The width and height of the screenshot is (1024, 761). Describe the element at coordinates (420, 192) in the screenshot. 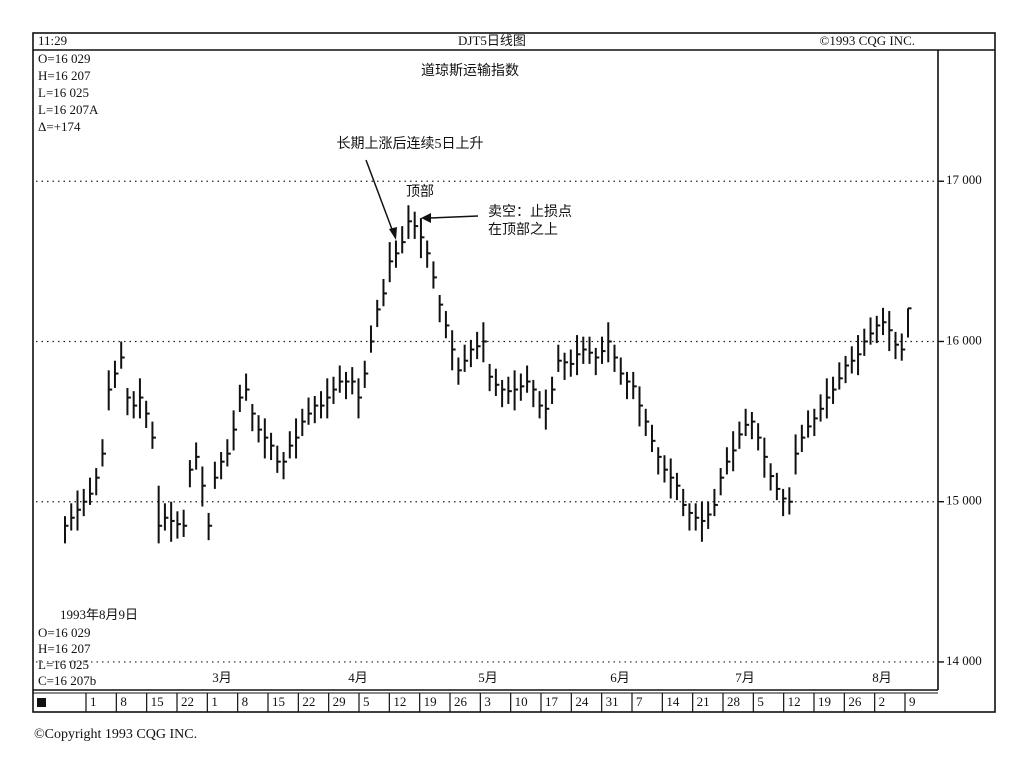

I see `annotation: 顶部` at that location.